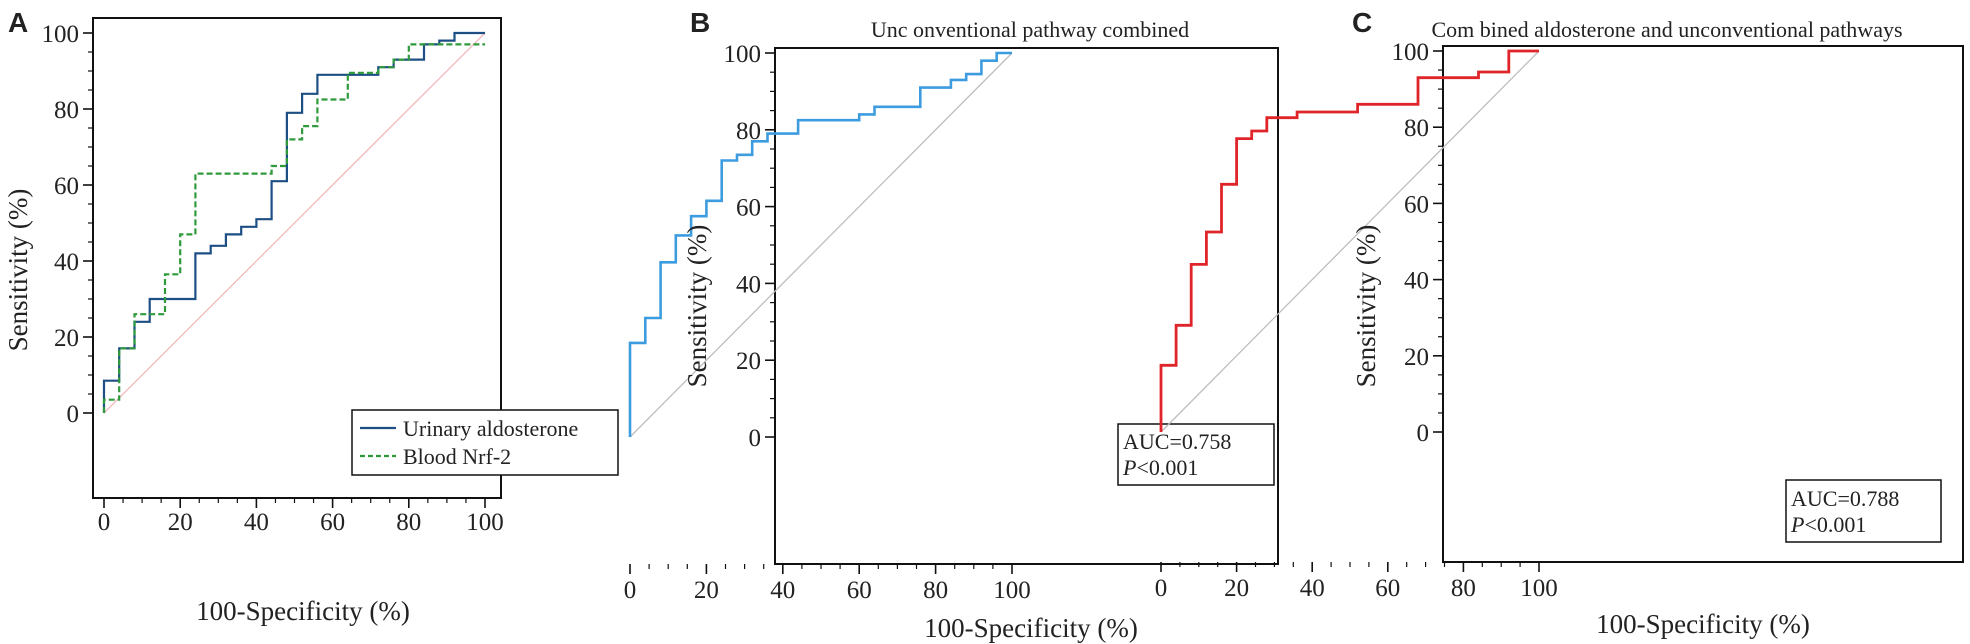 This screenshot has height=644, width=1970. Describe the element at coordinates (1177, 441) in the screenshot. I see `auc-label-b: AUC=0.758` at that location.